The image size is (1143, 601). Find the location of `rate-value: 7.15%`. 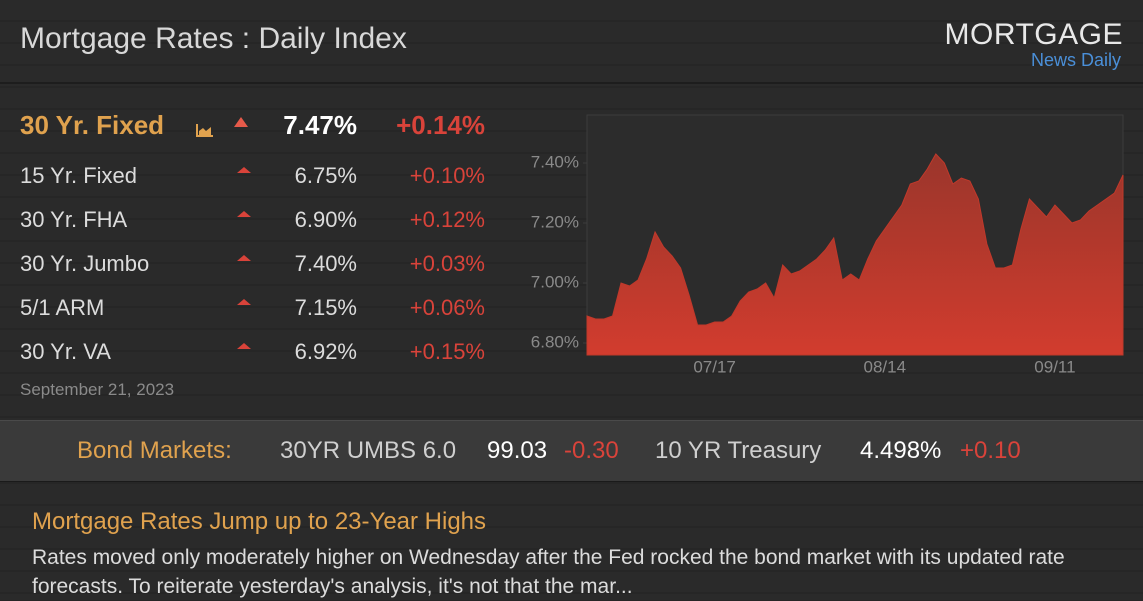

rate-value: 7.15% is located at coordinates (325, 307).